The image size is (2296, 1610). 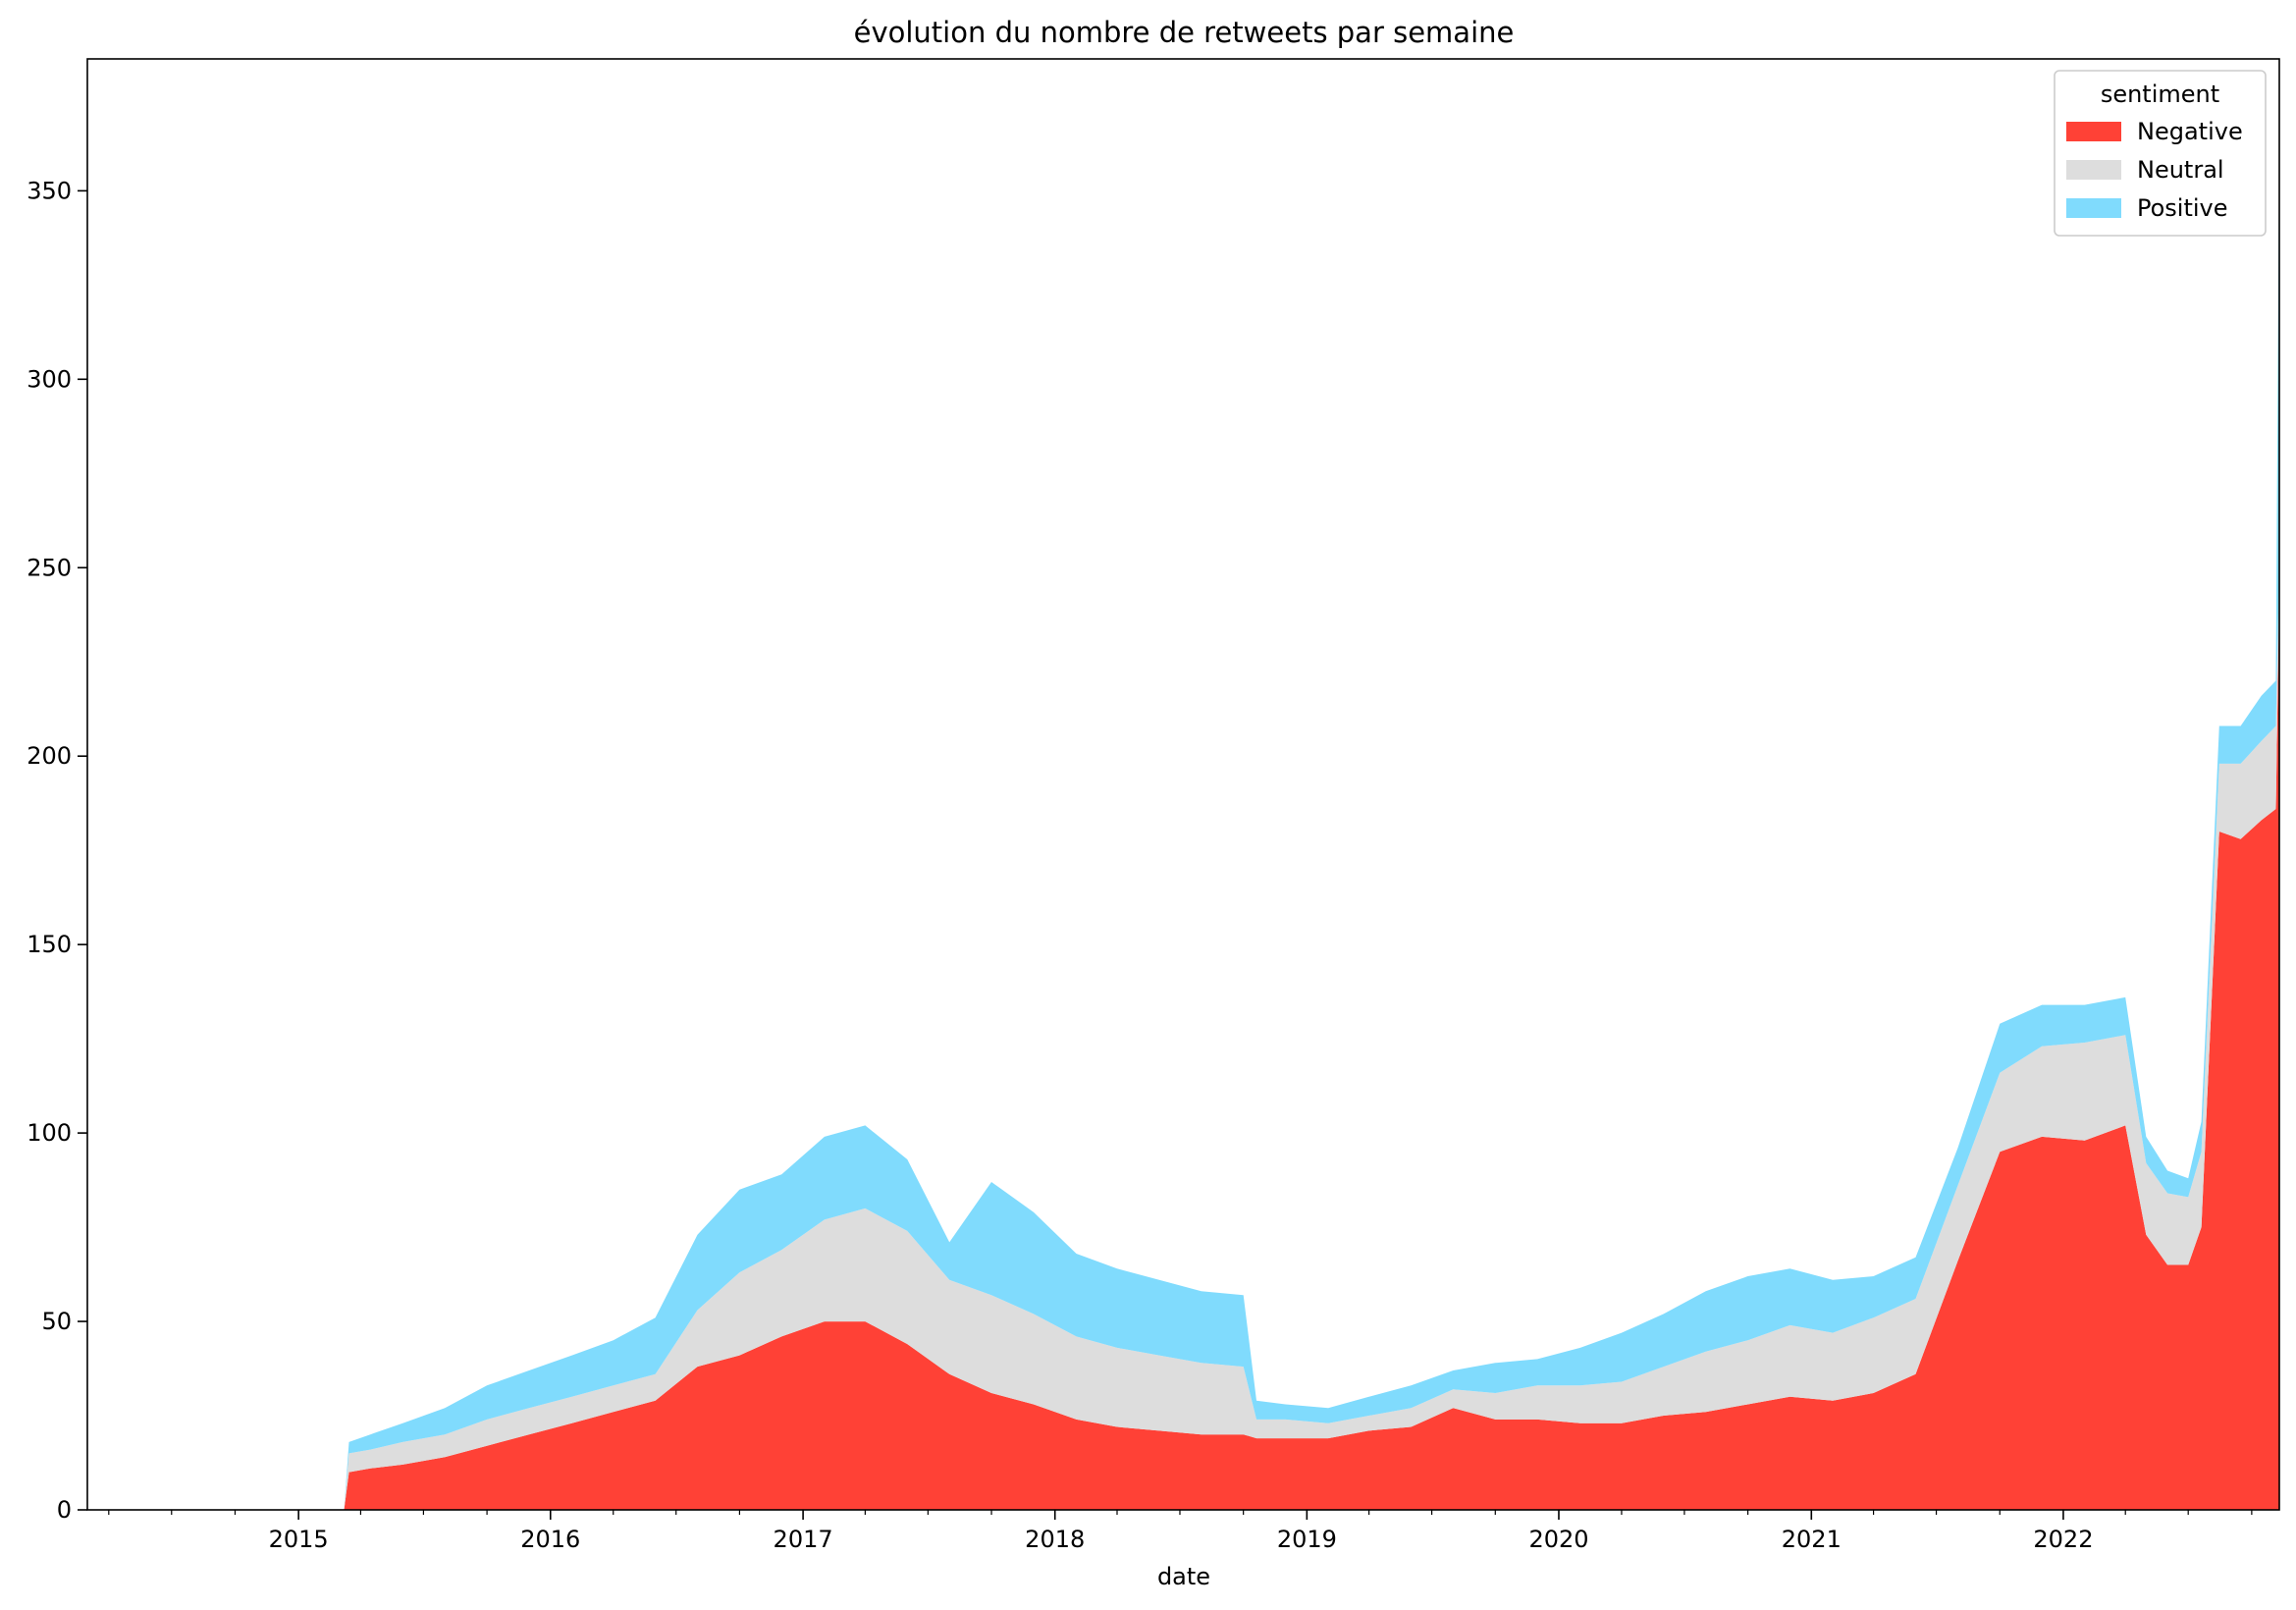 I want to click on x-axis-label: date, so click(x=1183, y=1576).